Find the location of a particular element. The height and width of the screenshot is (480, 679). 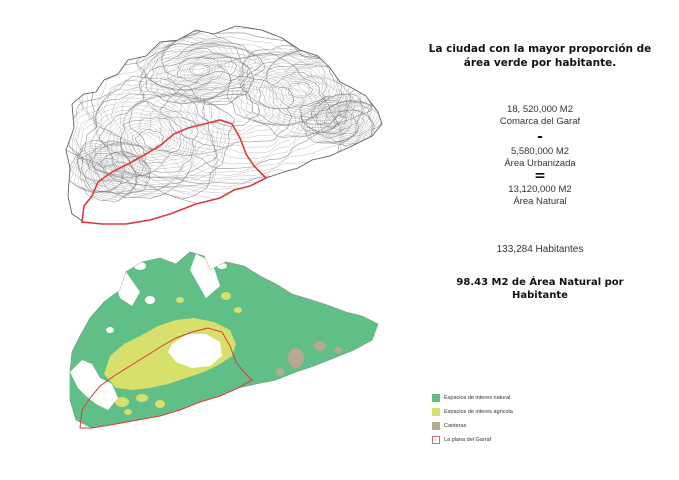

legend-swatch-boundary is located at coordinates (436, 440).